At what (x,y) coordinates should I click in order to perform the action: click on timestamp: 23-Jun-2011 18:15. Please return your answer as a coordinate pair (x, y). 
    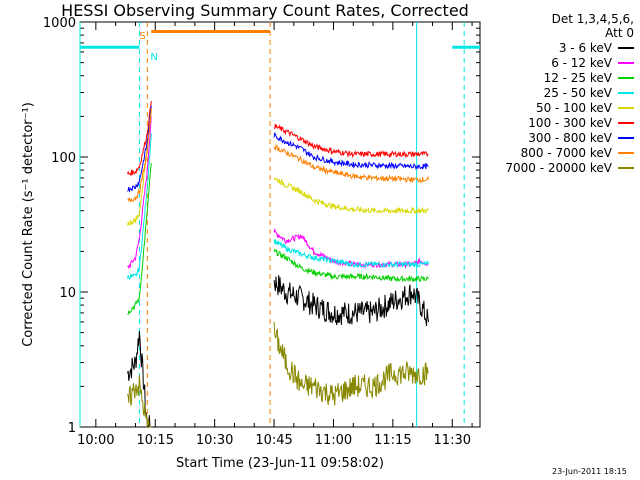
    Looking at the image, I should click on (589, 471).